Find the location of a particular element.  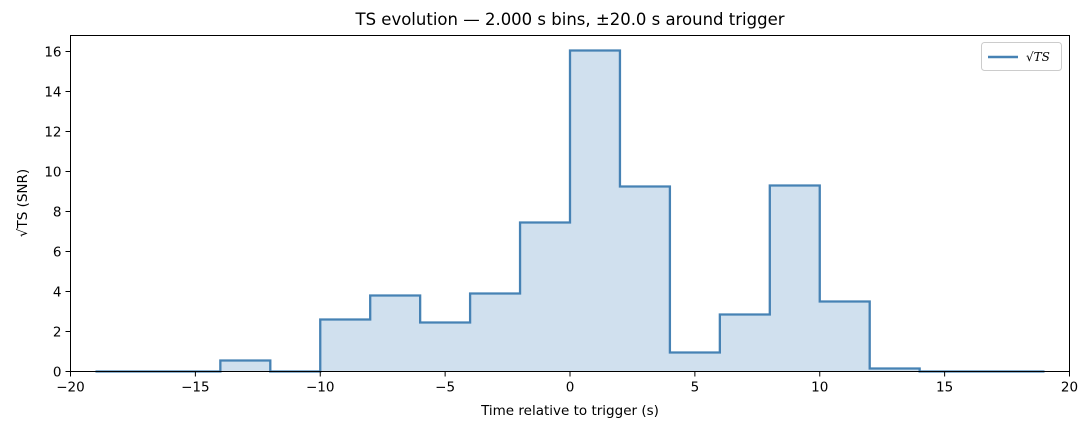

x-tick-label: −15 is located at coordinates (195, 388).